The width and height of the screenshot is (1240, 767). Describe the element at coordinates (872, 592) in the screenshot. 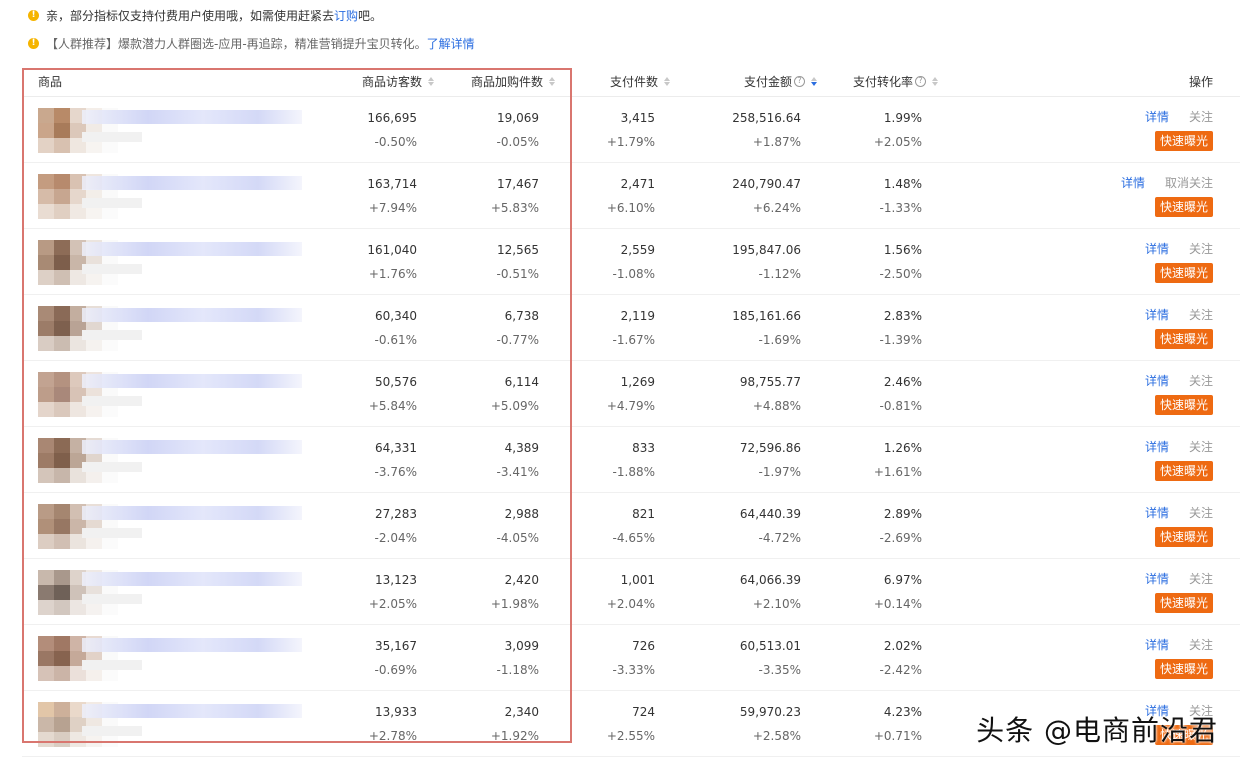

I see `cell-conv: 6.97% +0.14%` at that location.